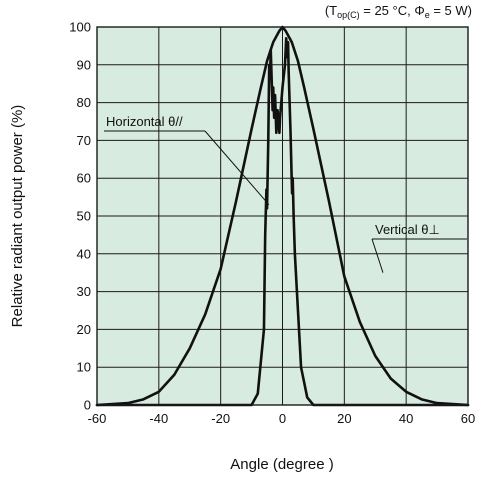 The height and width of the screenshot is (481, 478). Describe the element at coordinates (377, 255) in the screenshot. I see `annotation-vertical-leader` at that location.